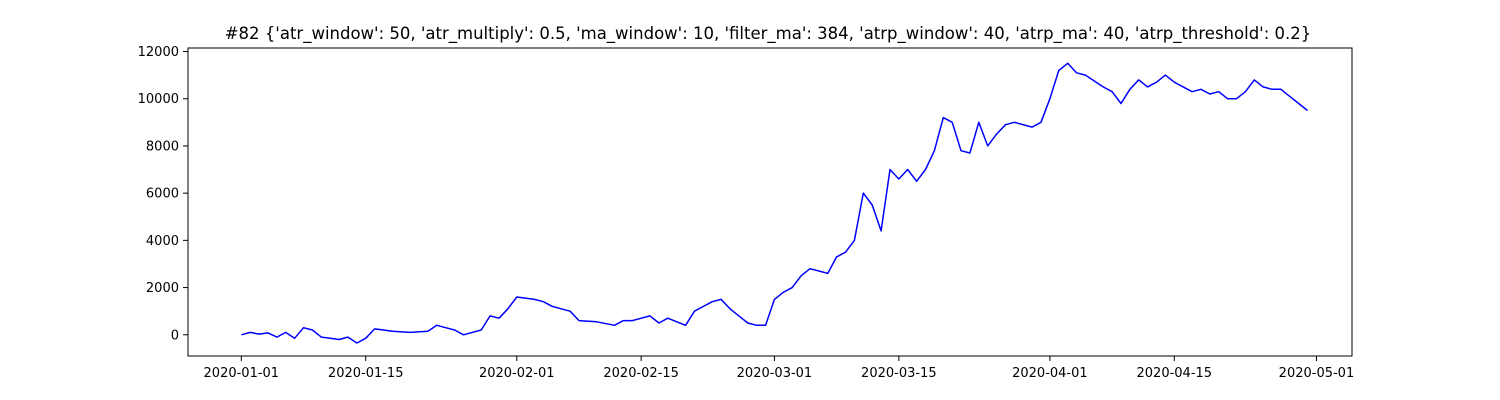 This screenshot has width=1500, height=400. Describe the element at coordinates (175, 335) in the screenshot. I see `y-tick-label: 0` at that location.